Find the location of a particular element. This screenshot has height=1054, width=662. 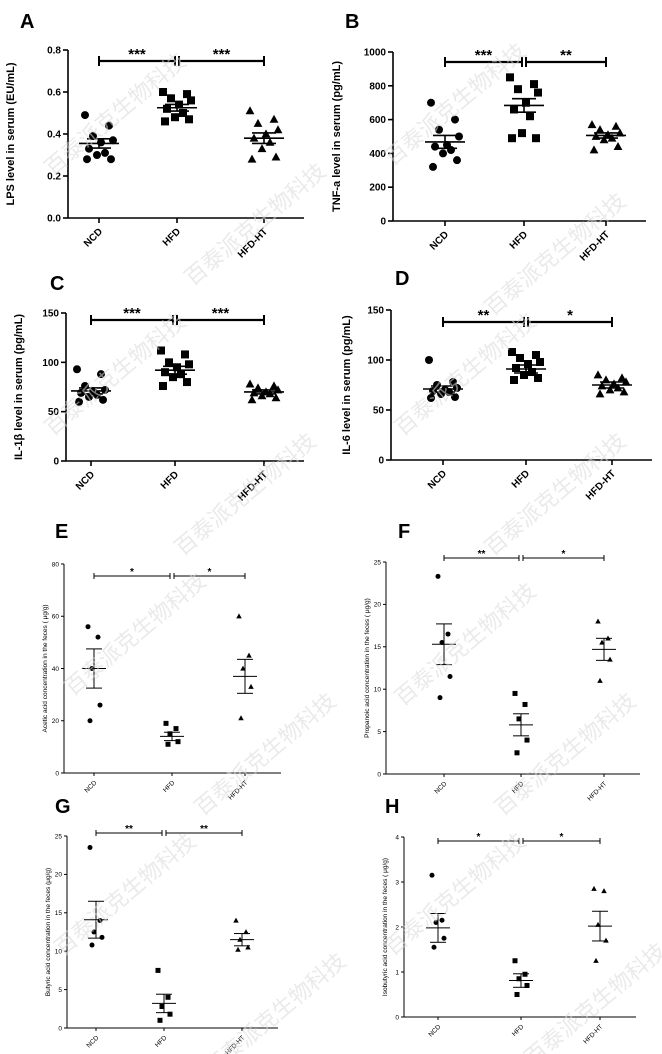

y-axis-label: TNF-a level in serum (pg/mL) is located at coordinates (337, 136).